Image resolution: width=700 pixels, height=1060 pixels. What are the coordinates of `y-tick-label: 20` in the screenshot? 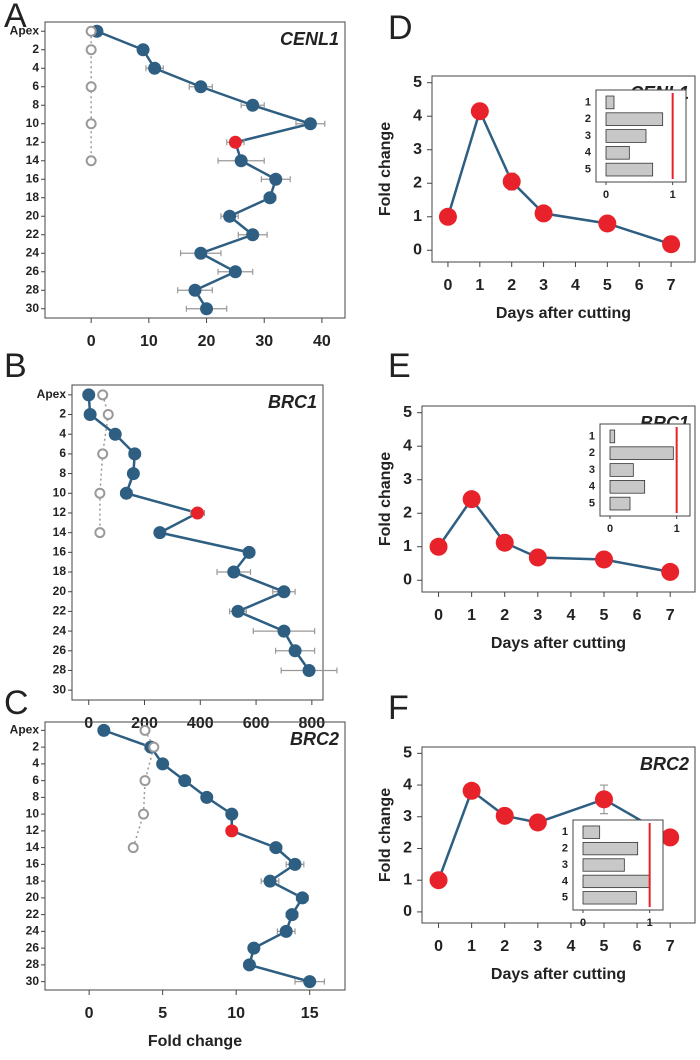 It's located at (60, 591).